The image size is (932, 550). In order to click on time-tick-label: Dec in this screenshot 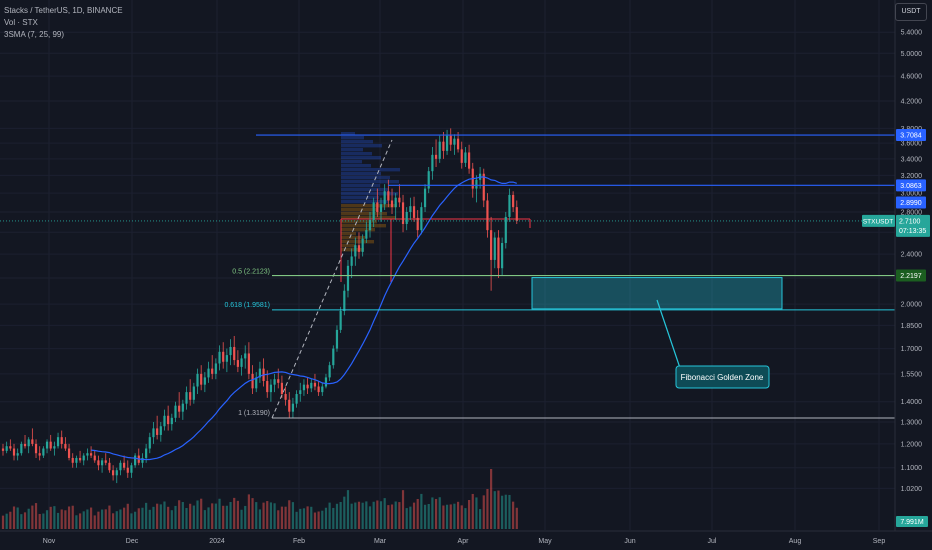, I will do `click(132, 541)`.